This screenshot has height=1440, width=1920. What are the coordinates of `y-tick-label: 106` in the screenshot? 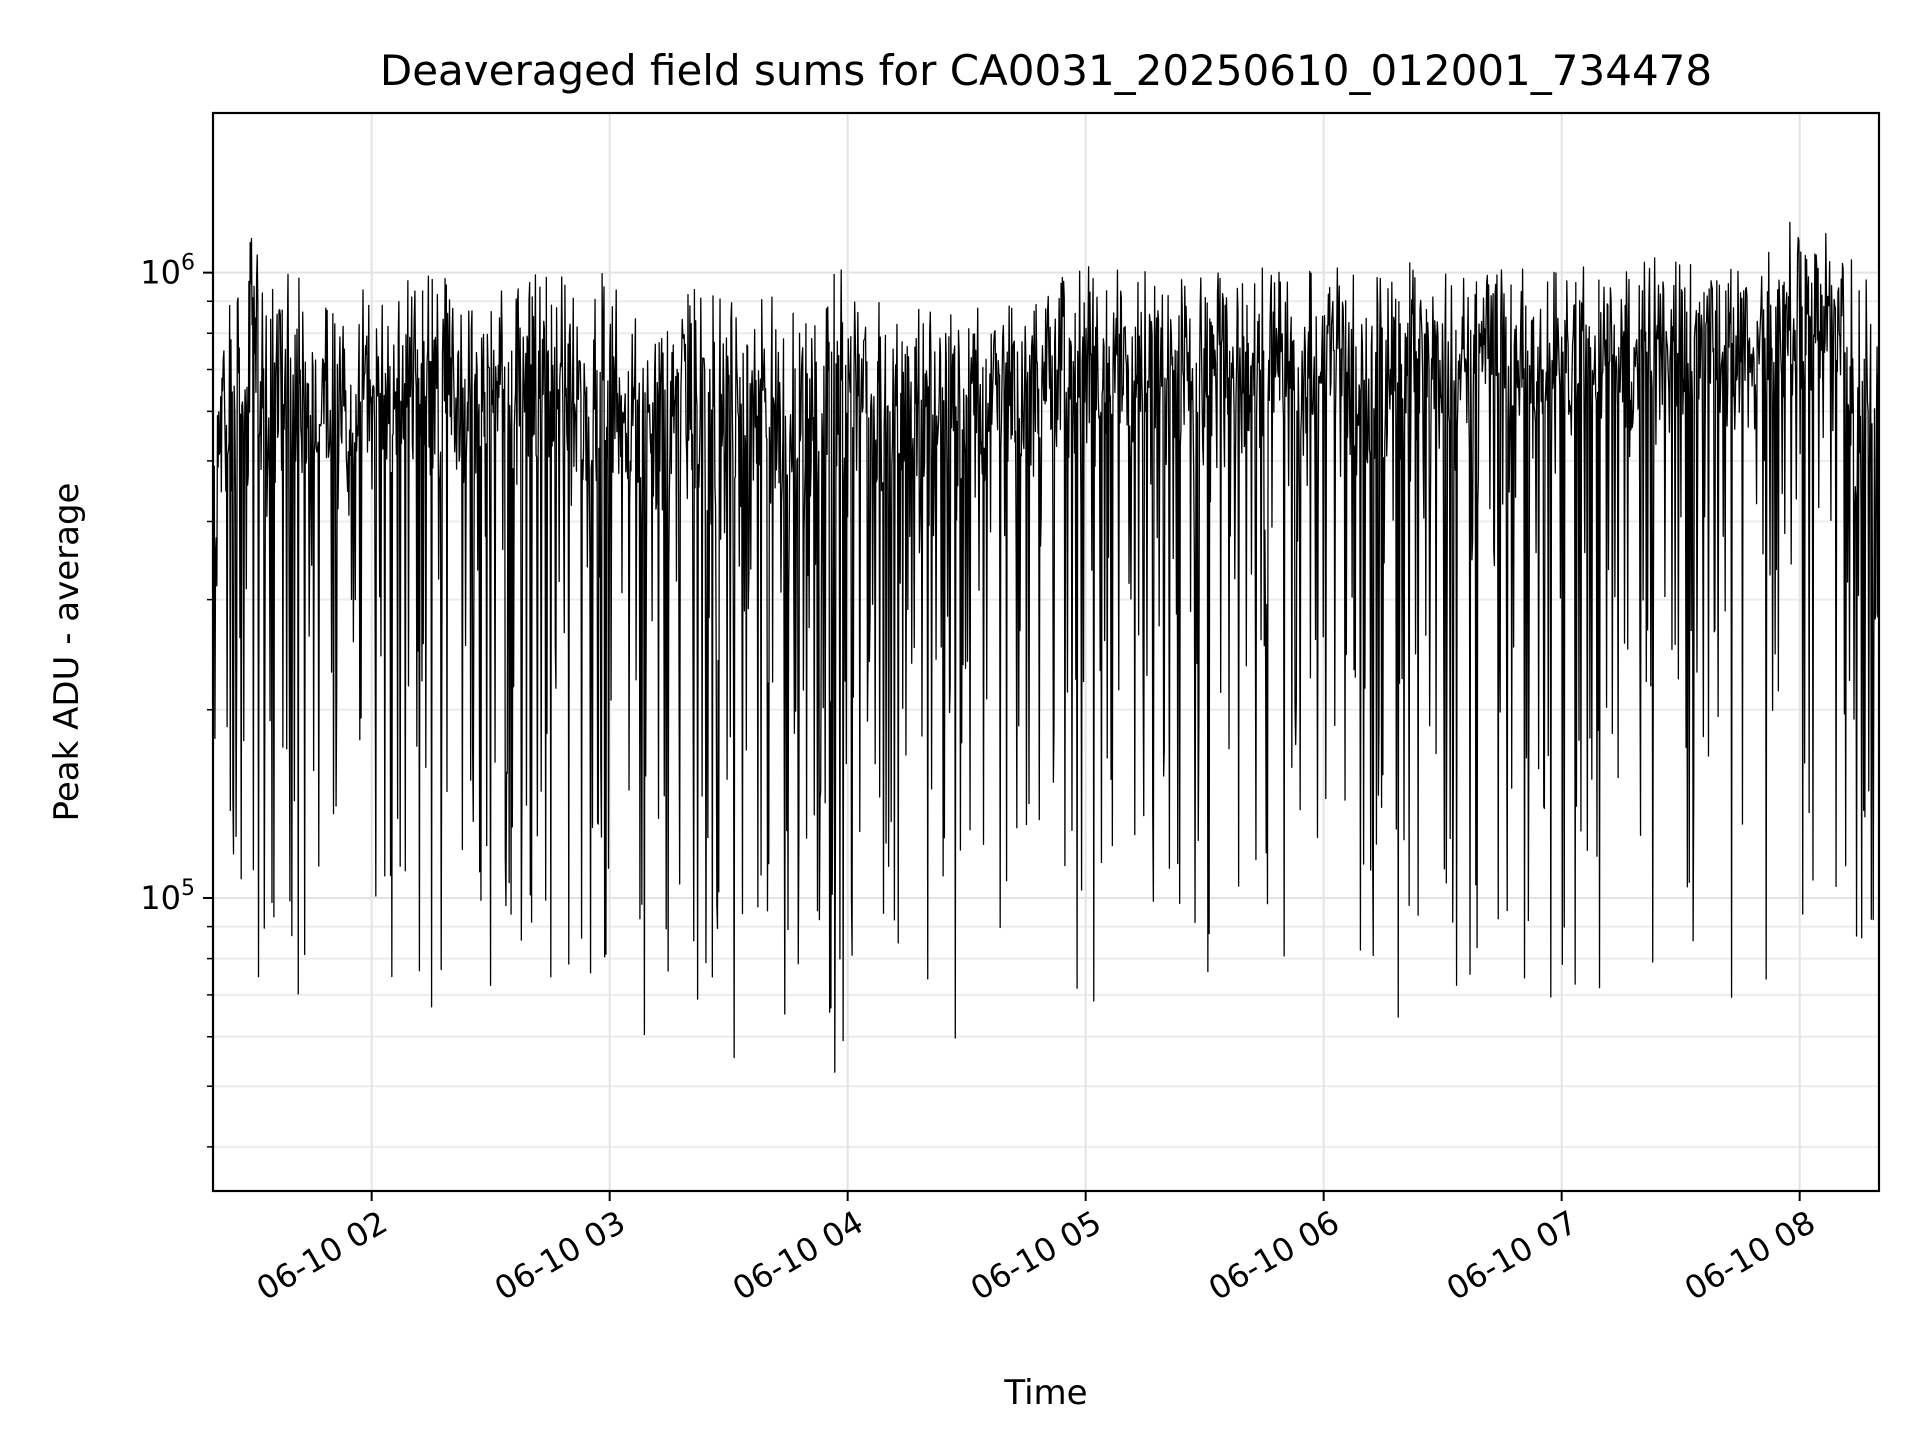 It's located at (167, 271).